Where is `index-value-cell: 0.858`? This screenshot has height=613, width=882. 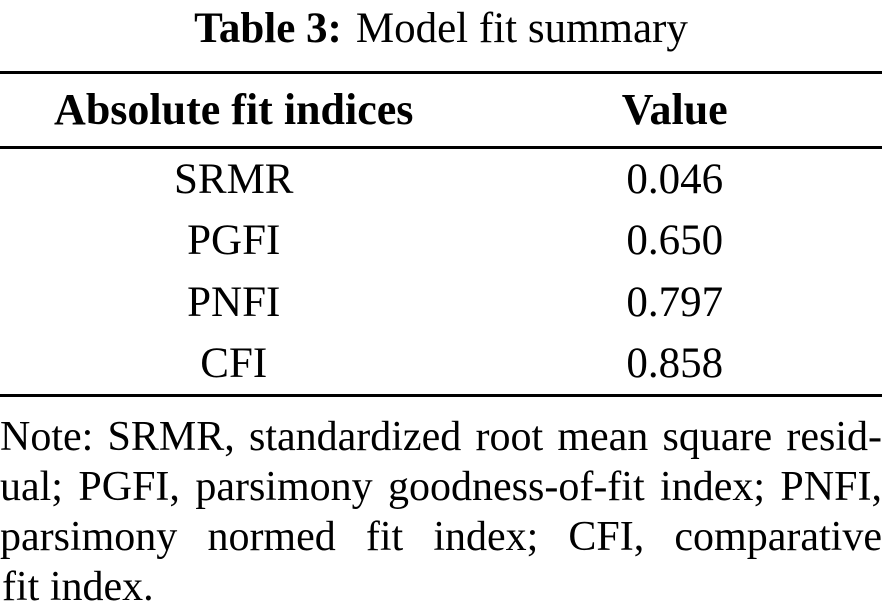
index-value-cell: 0.858 is located at coordinates (675, 363).